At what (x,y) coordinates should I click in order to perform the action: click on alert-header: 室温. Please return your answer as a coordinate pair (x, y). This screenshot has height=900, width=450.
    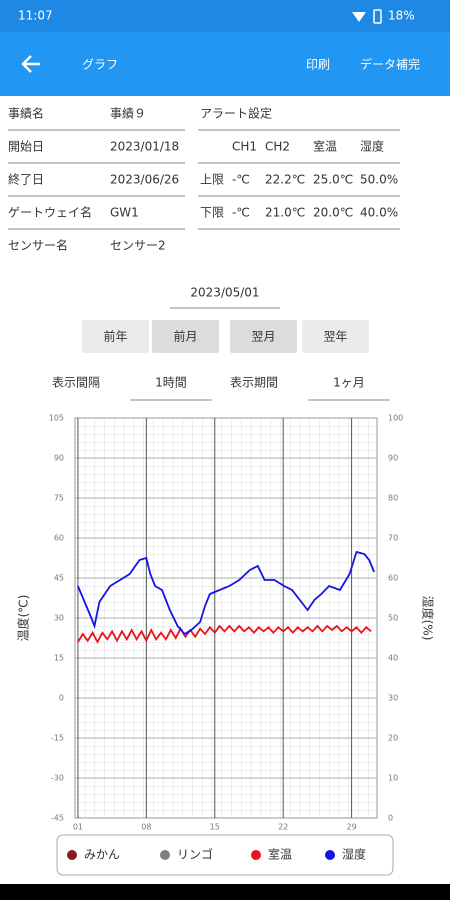
    Looking at the image, I should click on (325, 146).